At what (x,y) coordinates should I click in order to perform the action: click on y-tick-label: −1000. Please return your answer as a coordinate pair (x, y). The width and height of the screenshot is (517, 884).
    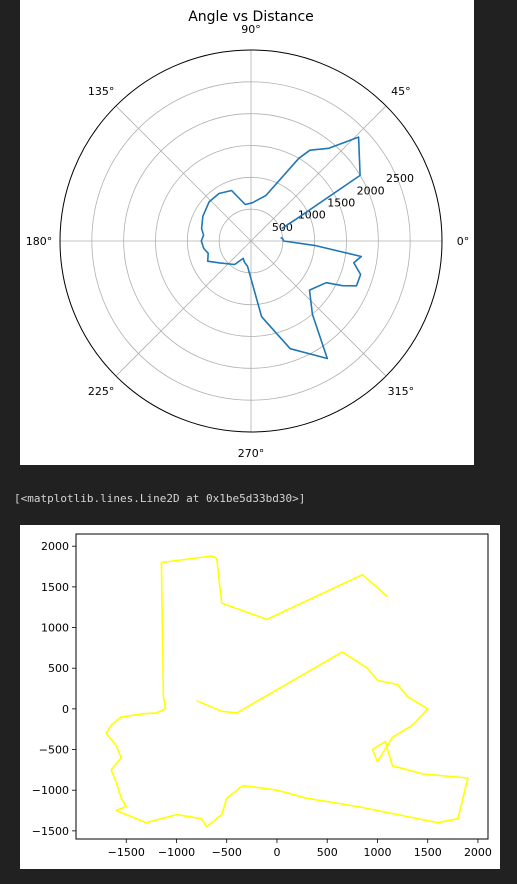
    Looking at the image, I should click on (50, 790).